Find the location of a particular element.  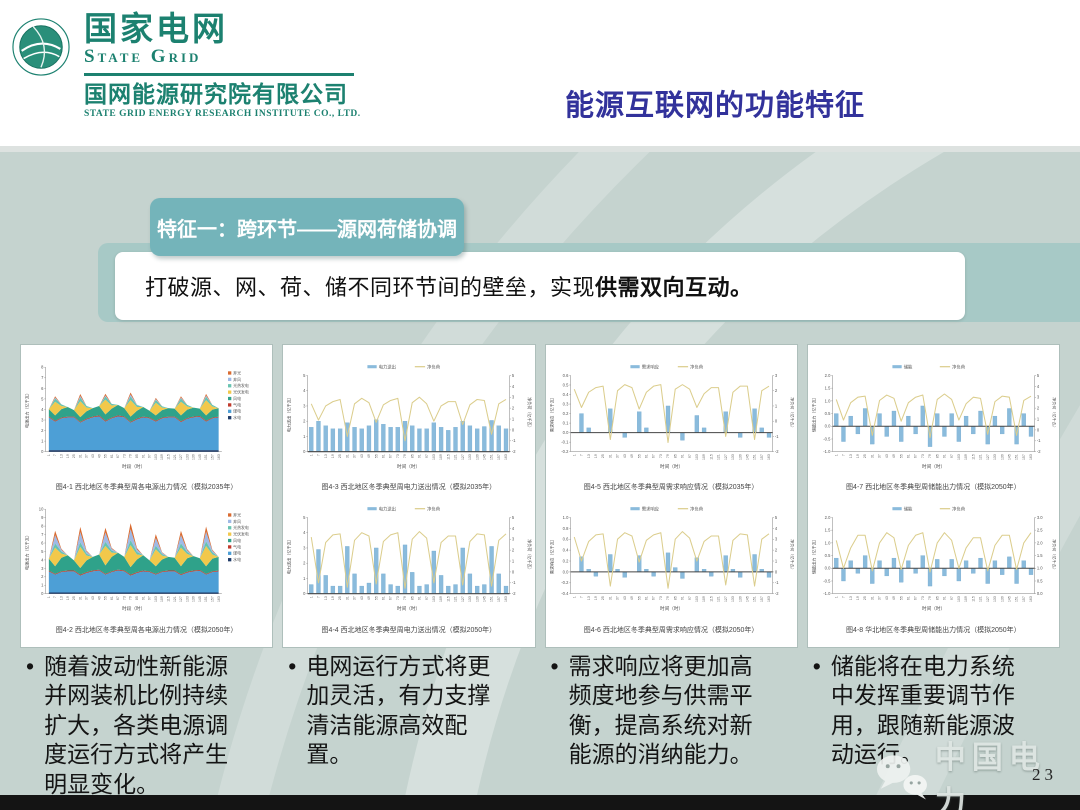

page-title: 能源互联网的功能特征 is located at coordinates (715, 106).